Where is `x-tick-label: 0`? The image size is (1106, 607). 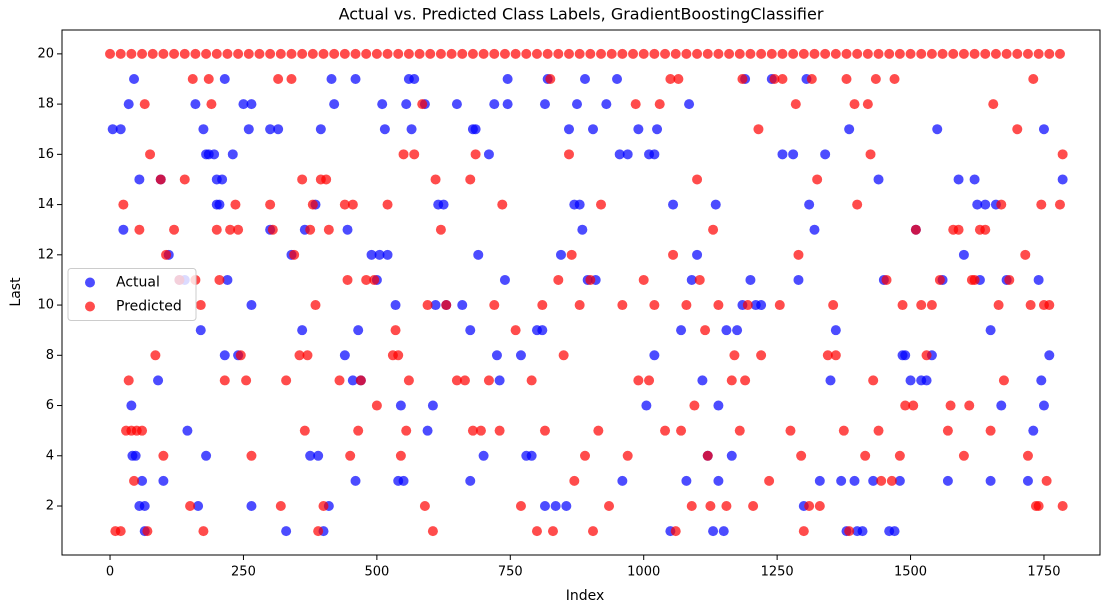
x-tick-label: 0 is located at coordinates (110, 572).